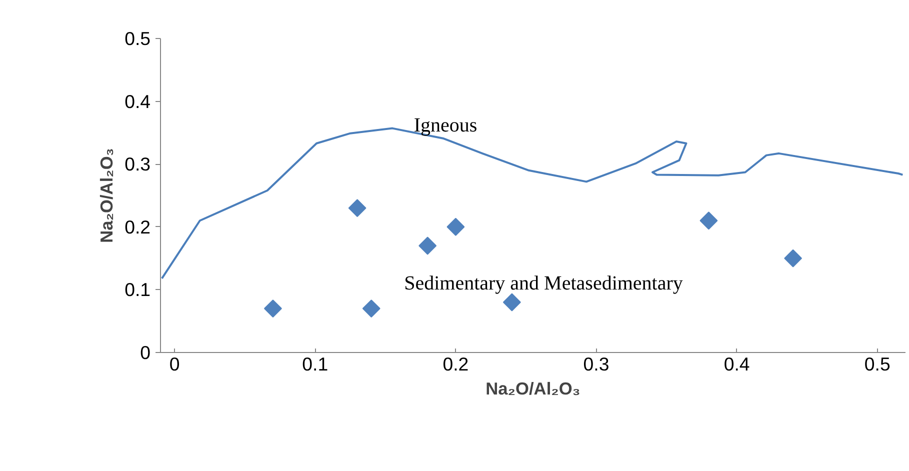 This screenshot has width=909, height=471. I want to click on x-tick-label: 0.1, so click(315, 364).